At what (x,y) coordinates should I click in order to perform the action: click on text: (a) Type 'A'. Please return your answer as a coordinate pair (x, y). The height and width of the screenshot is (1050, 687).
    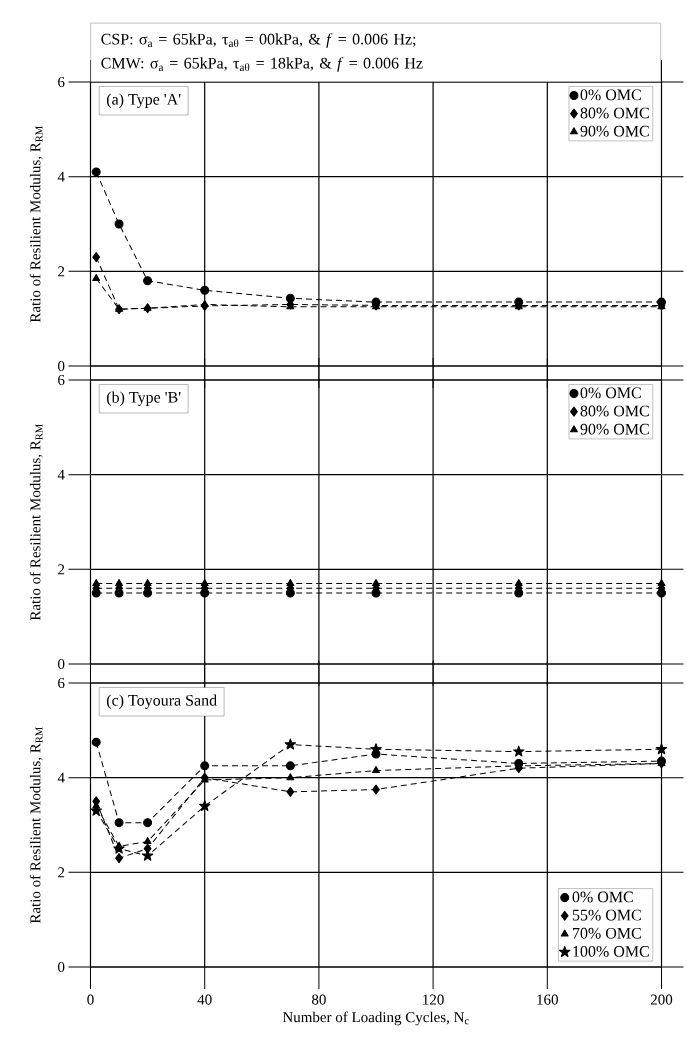
    Looking at the image, I should click on (144, 101).